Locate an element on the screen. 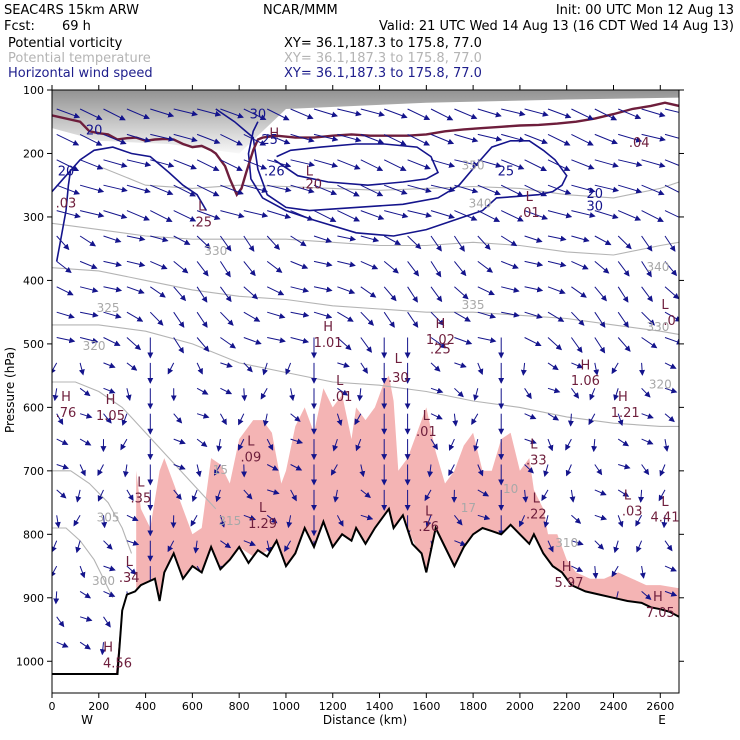 The height and width of the screenshot is (740, 740). pv-label: .26 is located at coordinates (428, 527).